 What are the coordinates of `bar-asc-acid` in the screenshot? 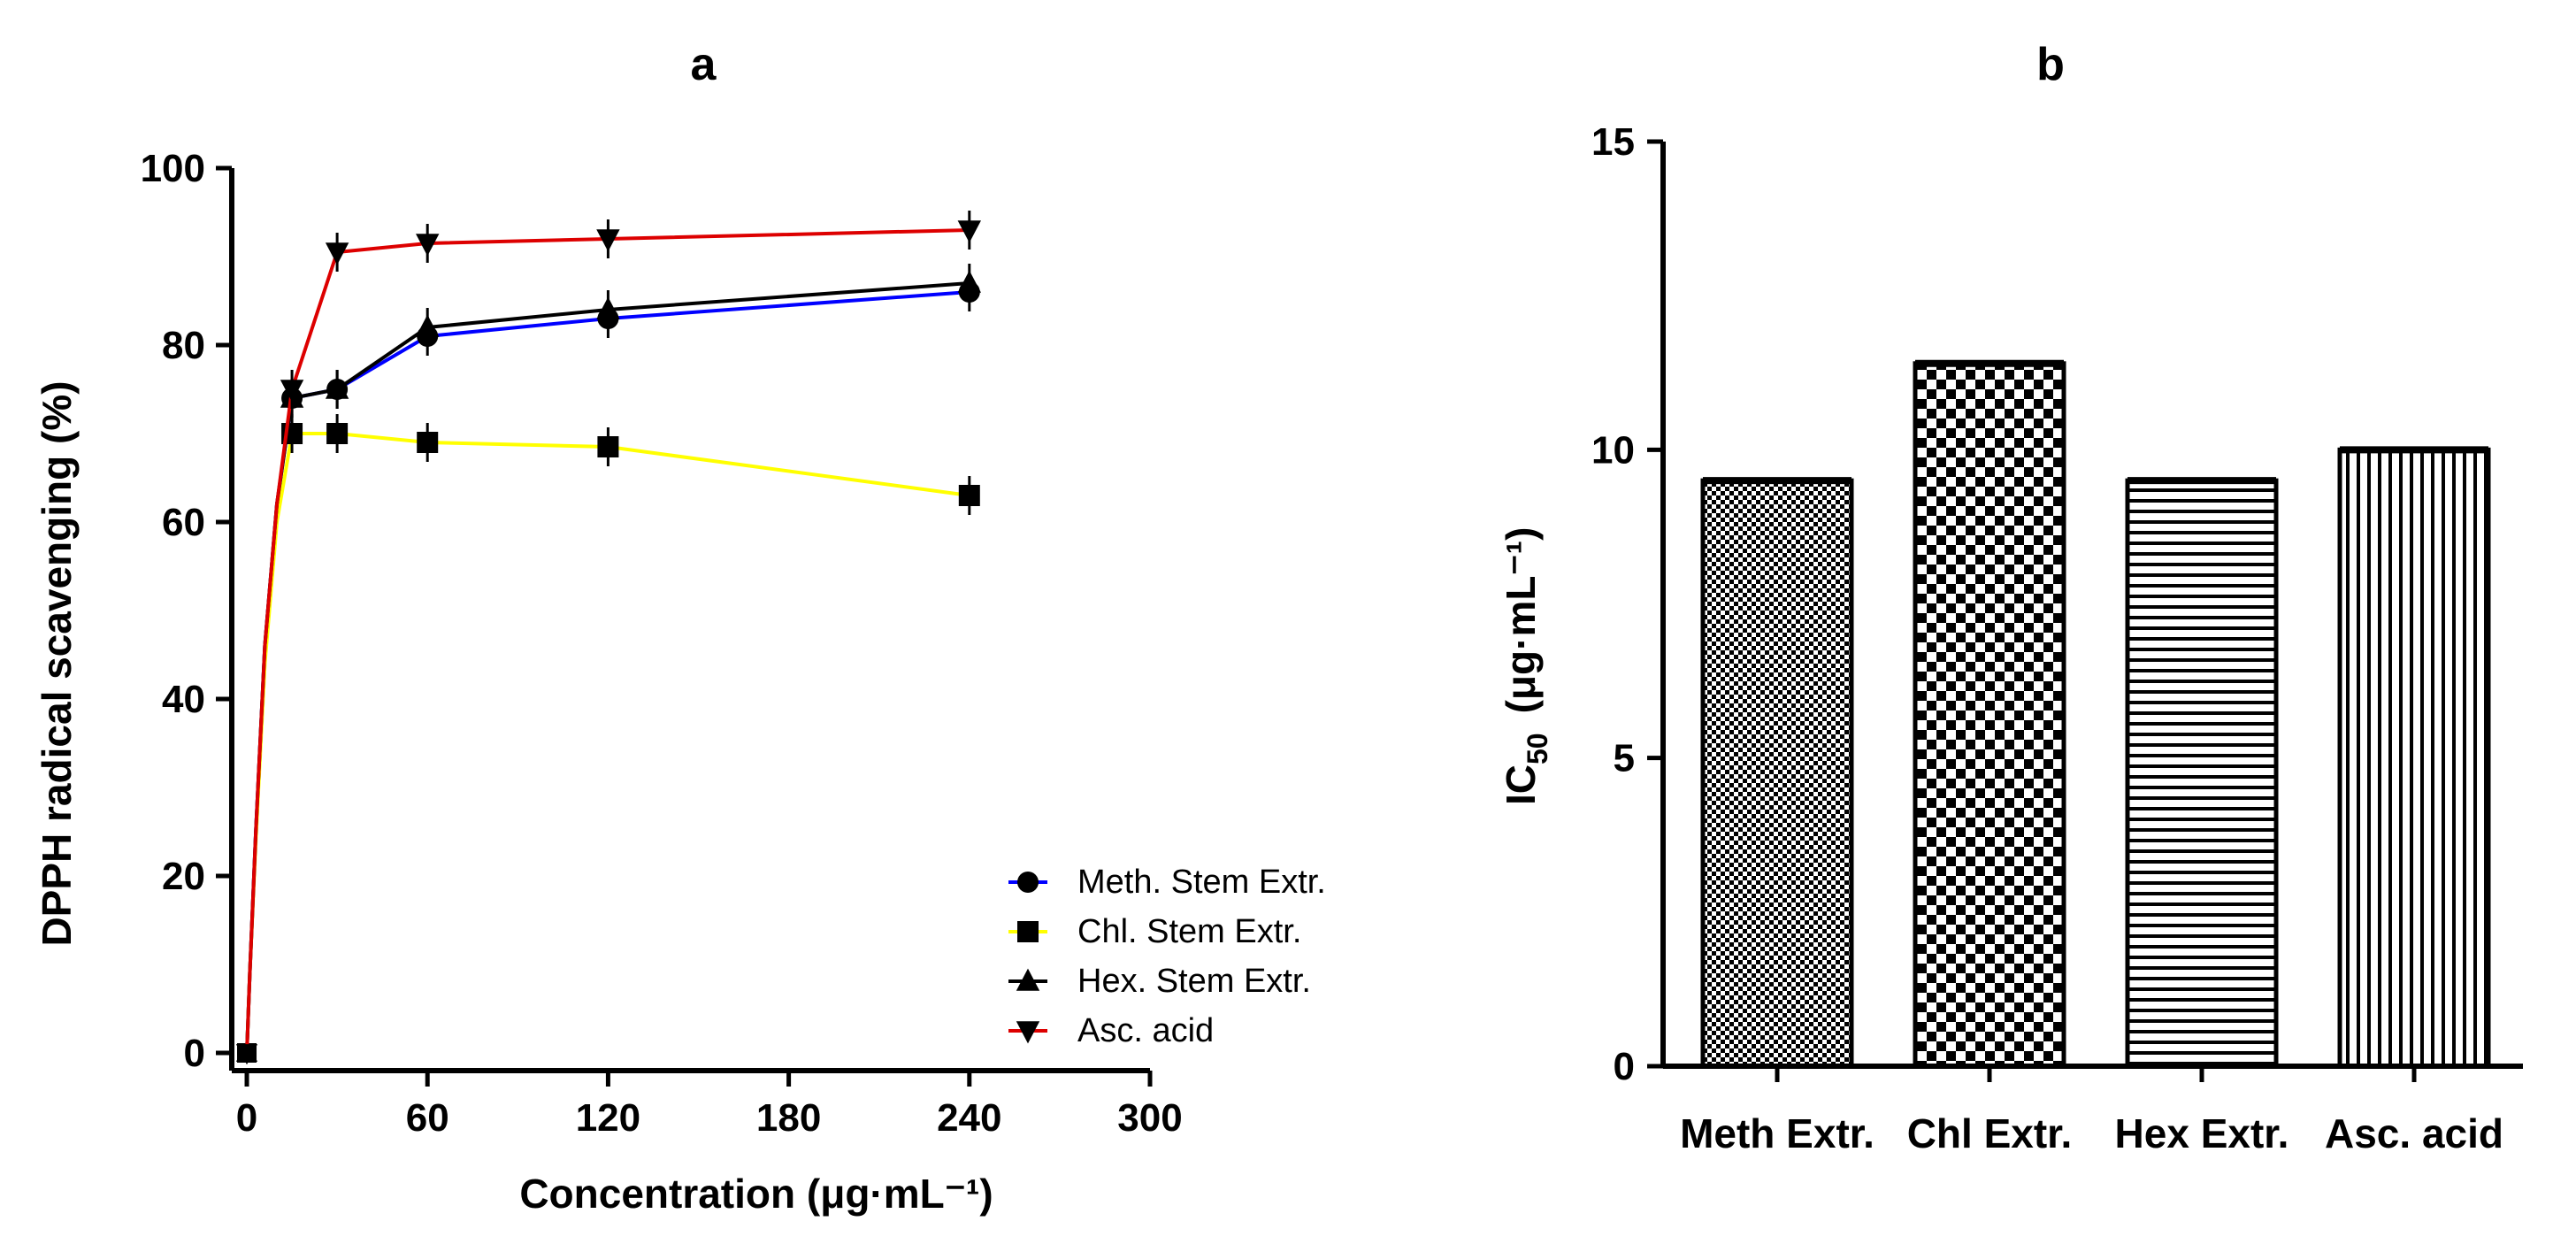 It's located at (2414, 758).